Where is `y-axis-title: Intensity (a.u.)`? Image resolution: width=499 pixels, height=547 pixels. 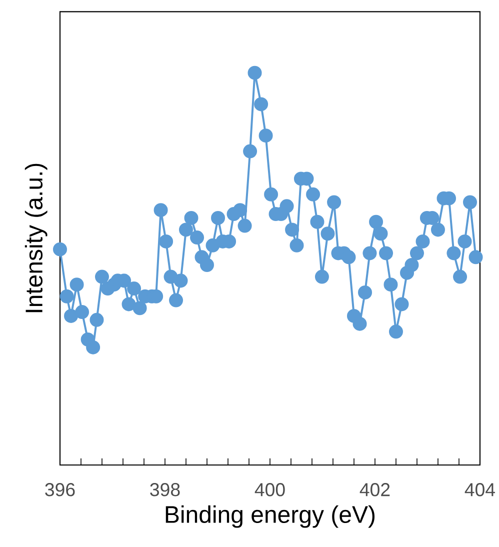
y-axis-title: Intensity (a.u.) is located at coordinates (36, 238).